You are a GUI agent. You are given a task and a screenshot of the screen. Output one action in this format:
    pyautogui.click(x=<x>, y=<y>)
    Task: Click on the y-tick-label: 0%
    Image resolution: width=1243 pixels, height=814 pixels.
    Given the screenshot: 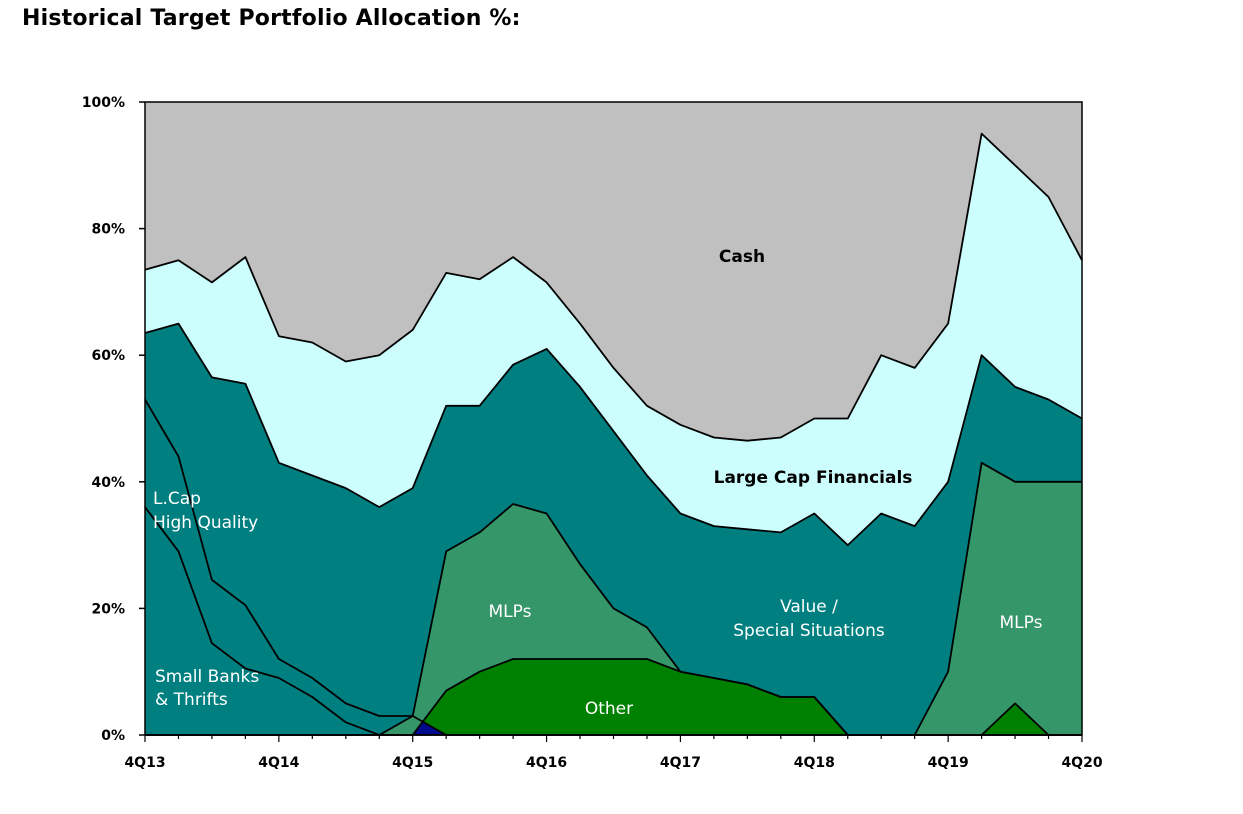 What is the action you would take?
    pyautogui.click(x=113, y=736)
    